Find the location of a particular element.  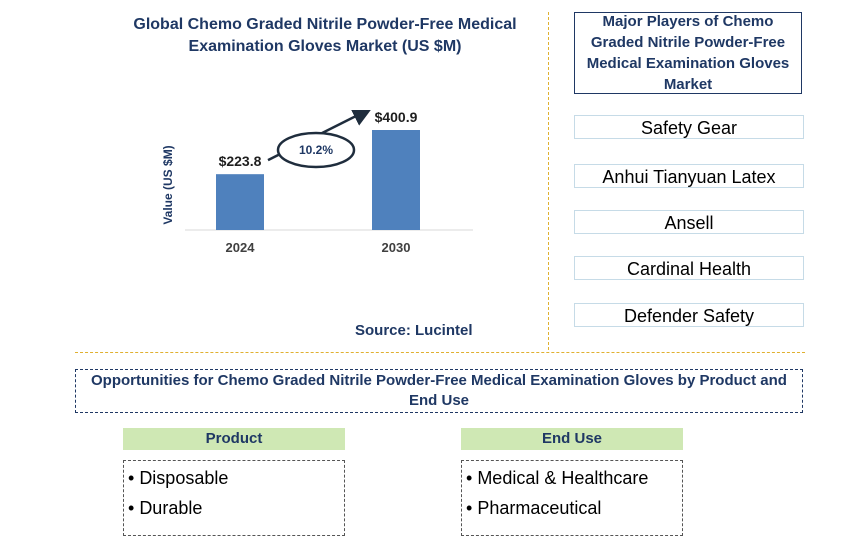

player-item: Ansell is located at coordinates (689, 222).